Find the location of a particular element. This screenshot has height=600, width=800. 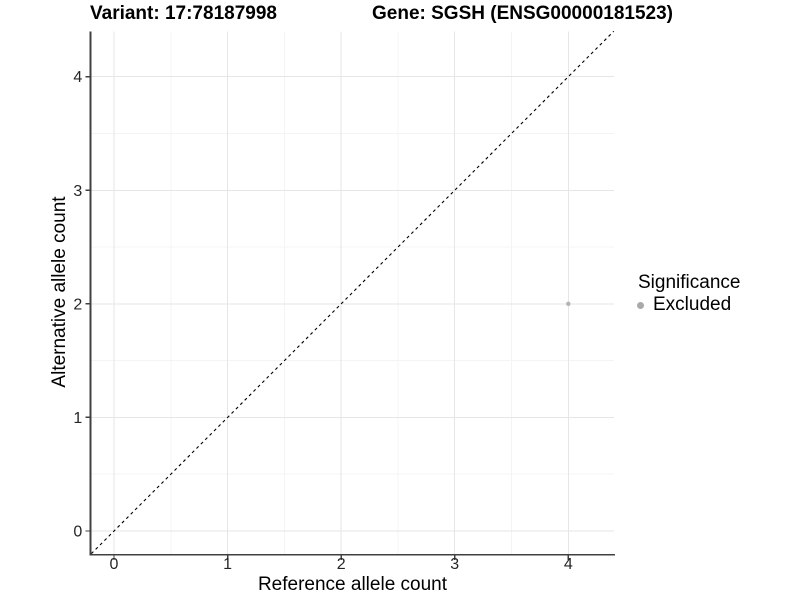

legend-items: Excluded is located at coordinates (685, 305).